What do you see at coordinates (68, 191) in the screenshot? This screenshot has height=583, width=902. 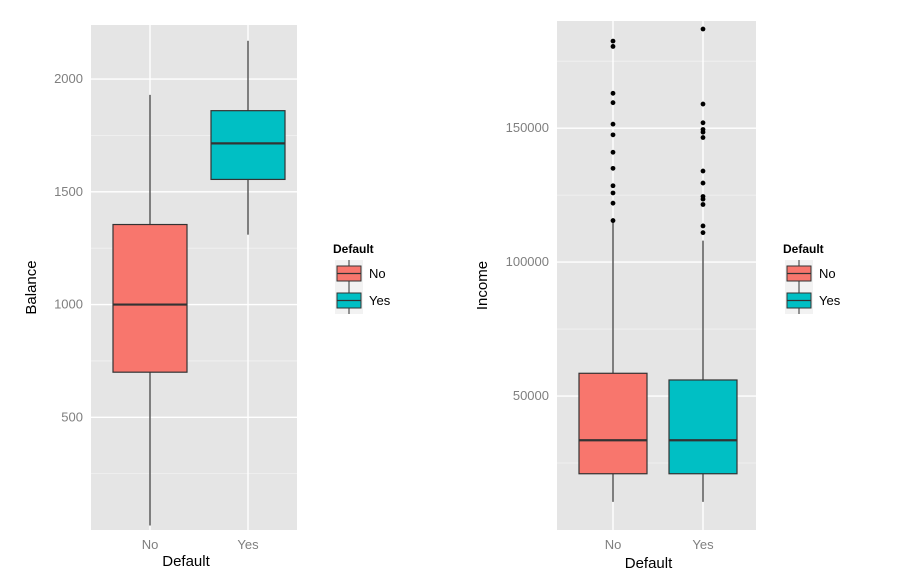 I see `y-tick-label: 1500` at bounding box center [68, 191].